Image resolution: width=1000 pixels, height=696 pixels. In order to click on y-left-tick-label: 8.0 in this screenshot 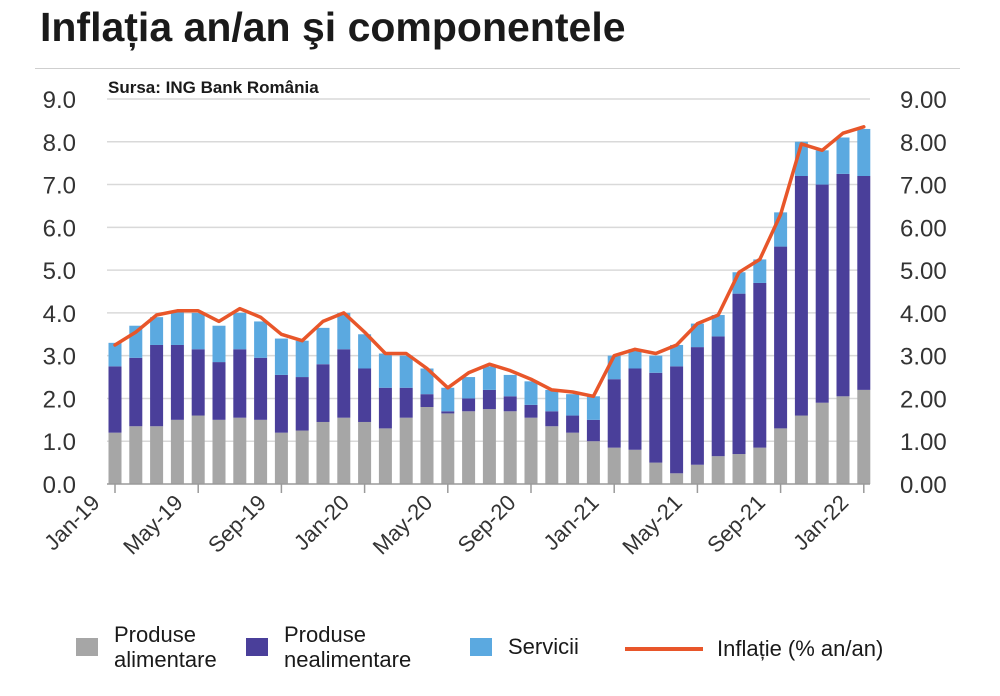, I will do `click(59, 143)`.